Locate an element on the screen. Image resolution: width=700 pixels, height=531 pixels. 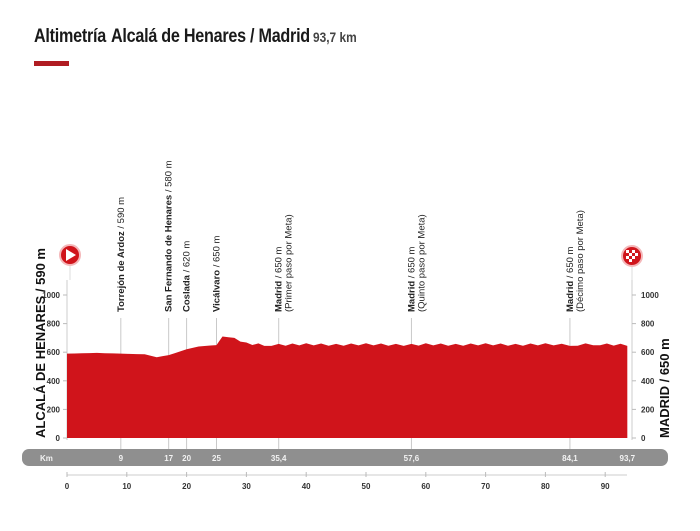
start-location-label: ALCALÁ DE HENARES / 590 m is located at coordinates (40, 343).